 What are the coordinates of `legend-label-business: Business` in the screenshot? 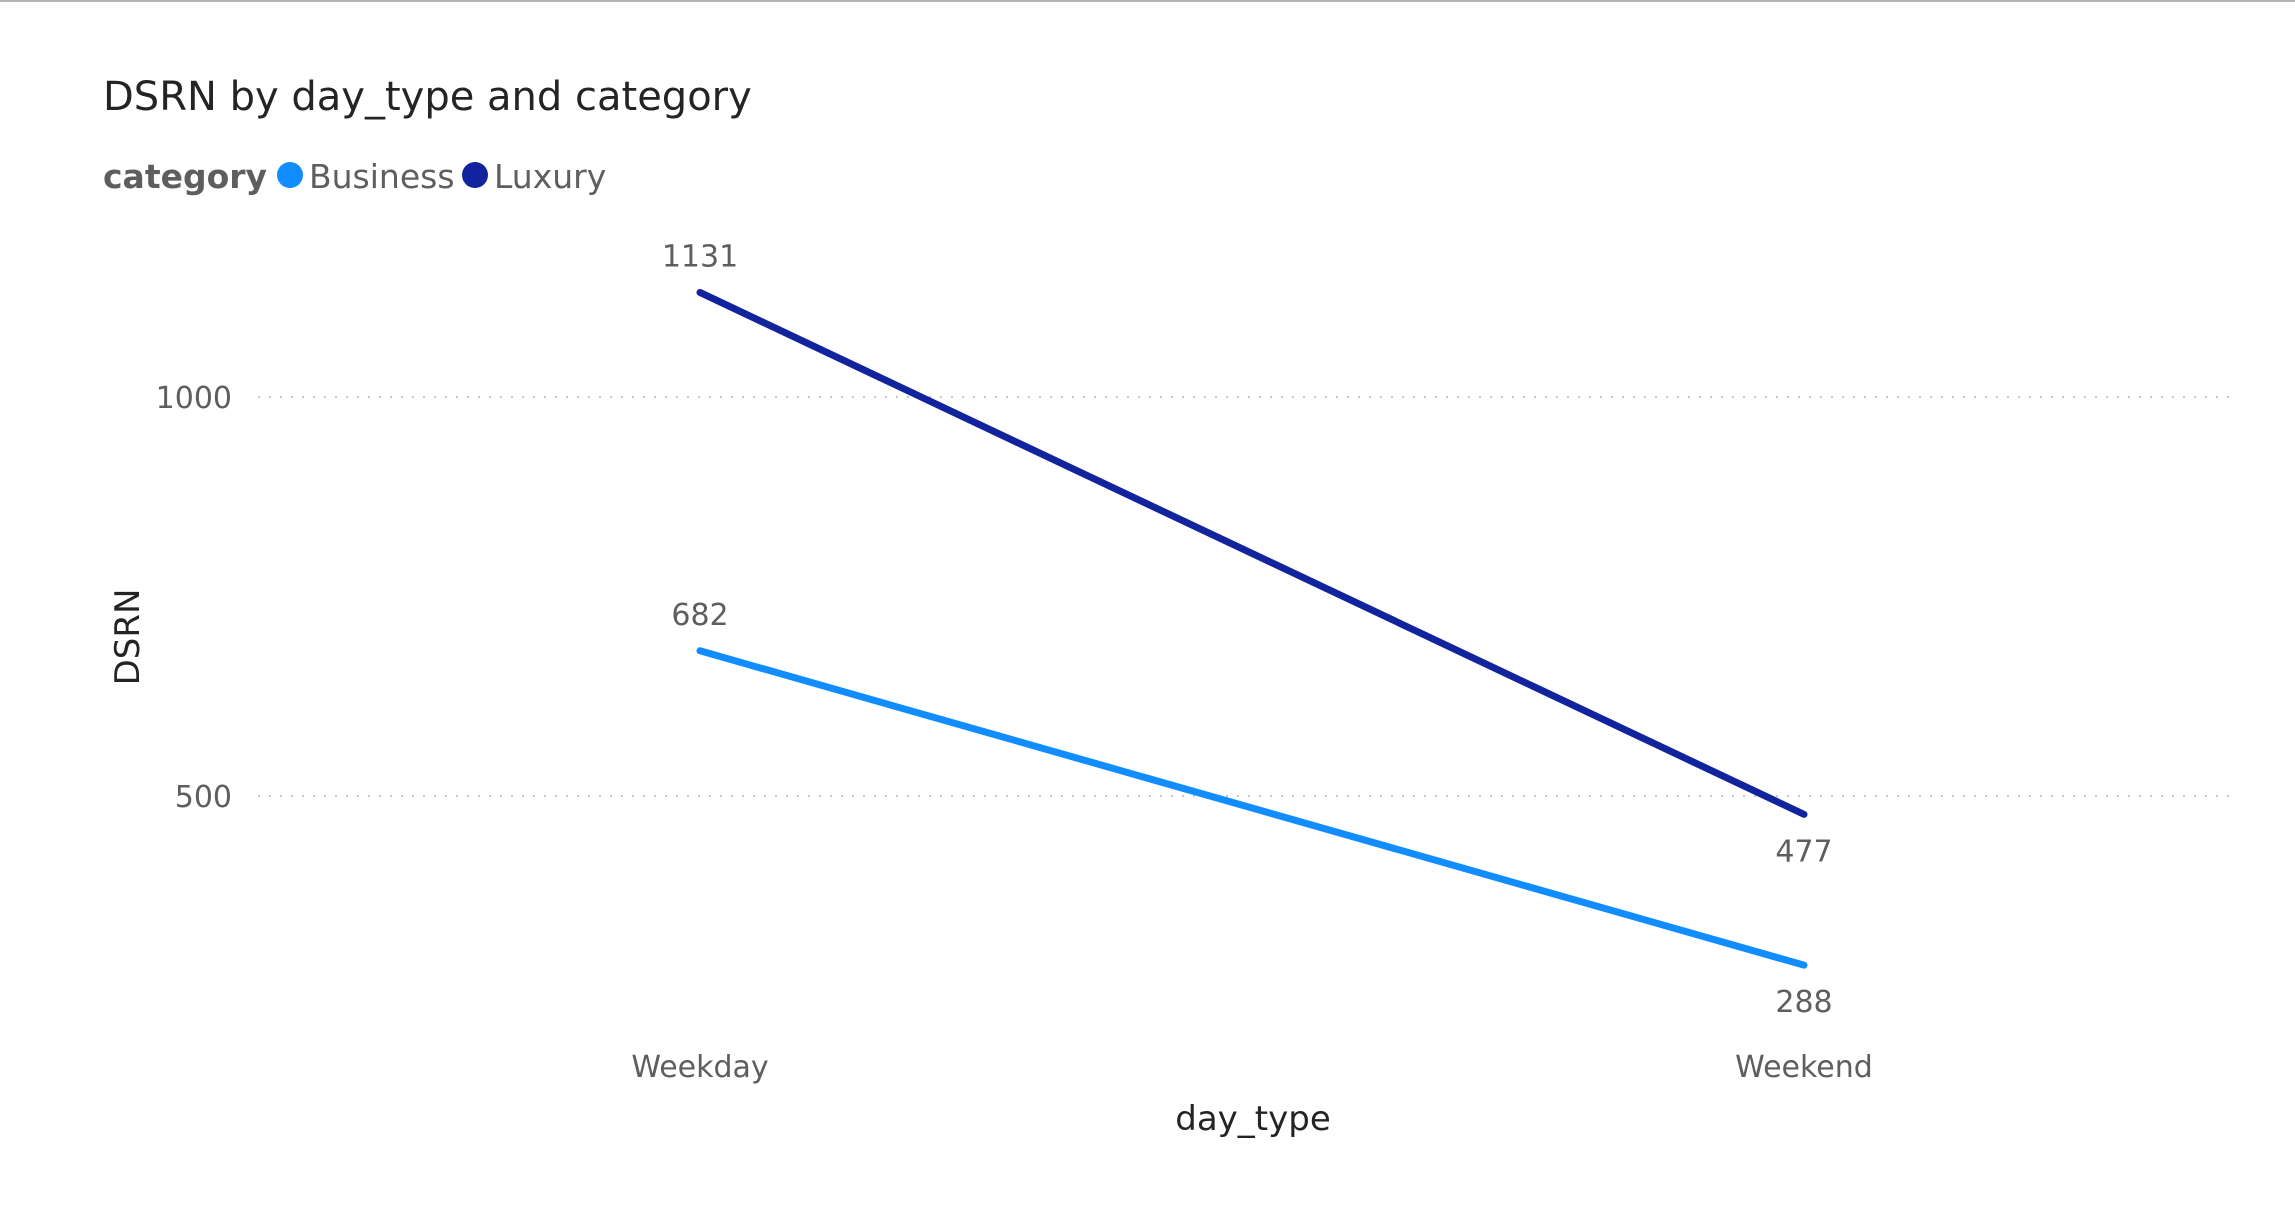 It's located at (382, 176).